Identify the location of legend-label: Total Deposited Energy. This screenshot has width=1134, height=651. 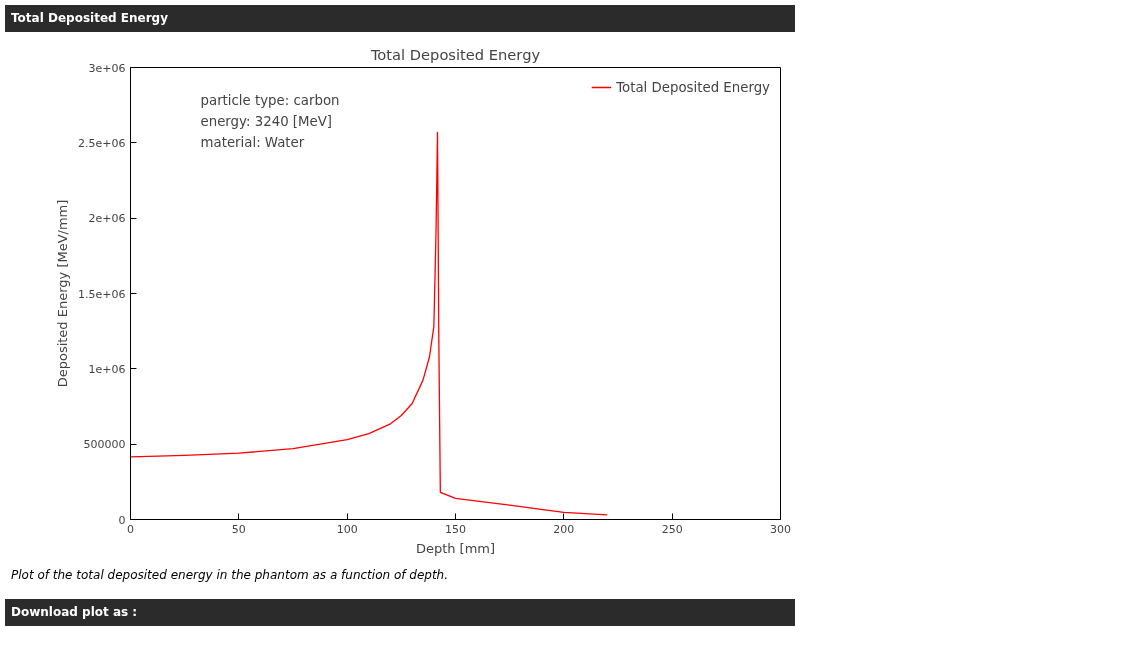
(693, 87).